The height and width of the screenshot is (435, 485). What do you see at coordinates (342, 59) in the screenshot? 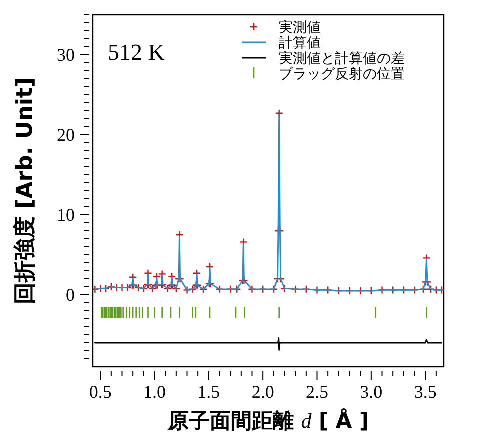
I see `legend-label: 実測値と計算値の差` at bounding box center [342, 59].